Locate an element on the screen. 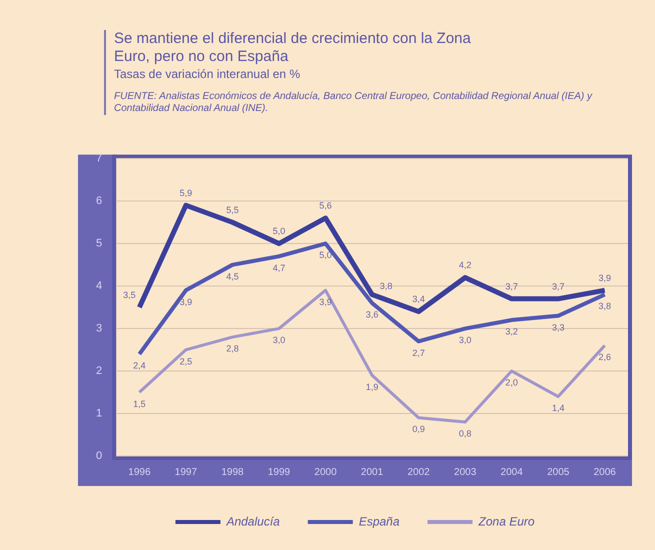 This screenshot has width=655, height=550. y-tick-label: 3 is located at coordinates (99, 328).